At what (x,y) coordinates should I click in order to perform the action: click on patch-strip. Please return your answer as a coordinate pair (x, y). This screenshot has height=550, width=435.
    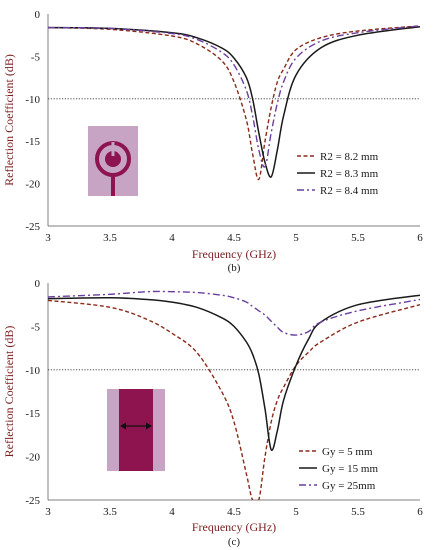
    Looking at the image, I should click on (136, 430).